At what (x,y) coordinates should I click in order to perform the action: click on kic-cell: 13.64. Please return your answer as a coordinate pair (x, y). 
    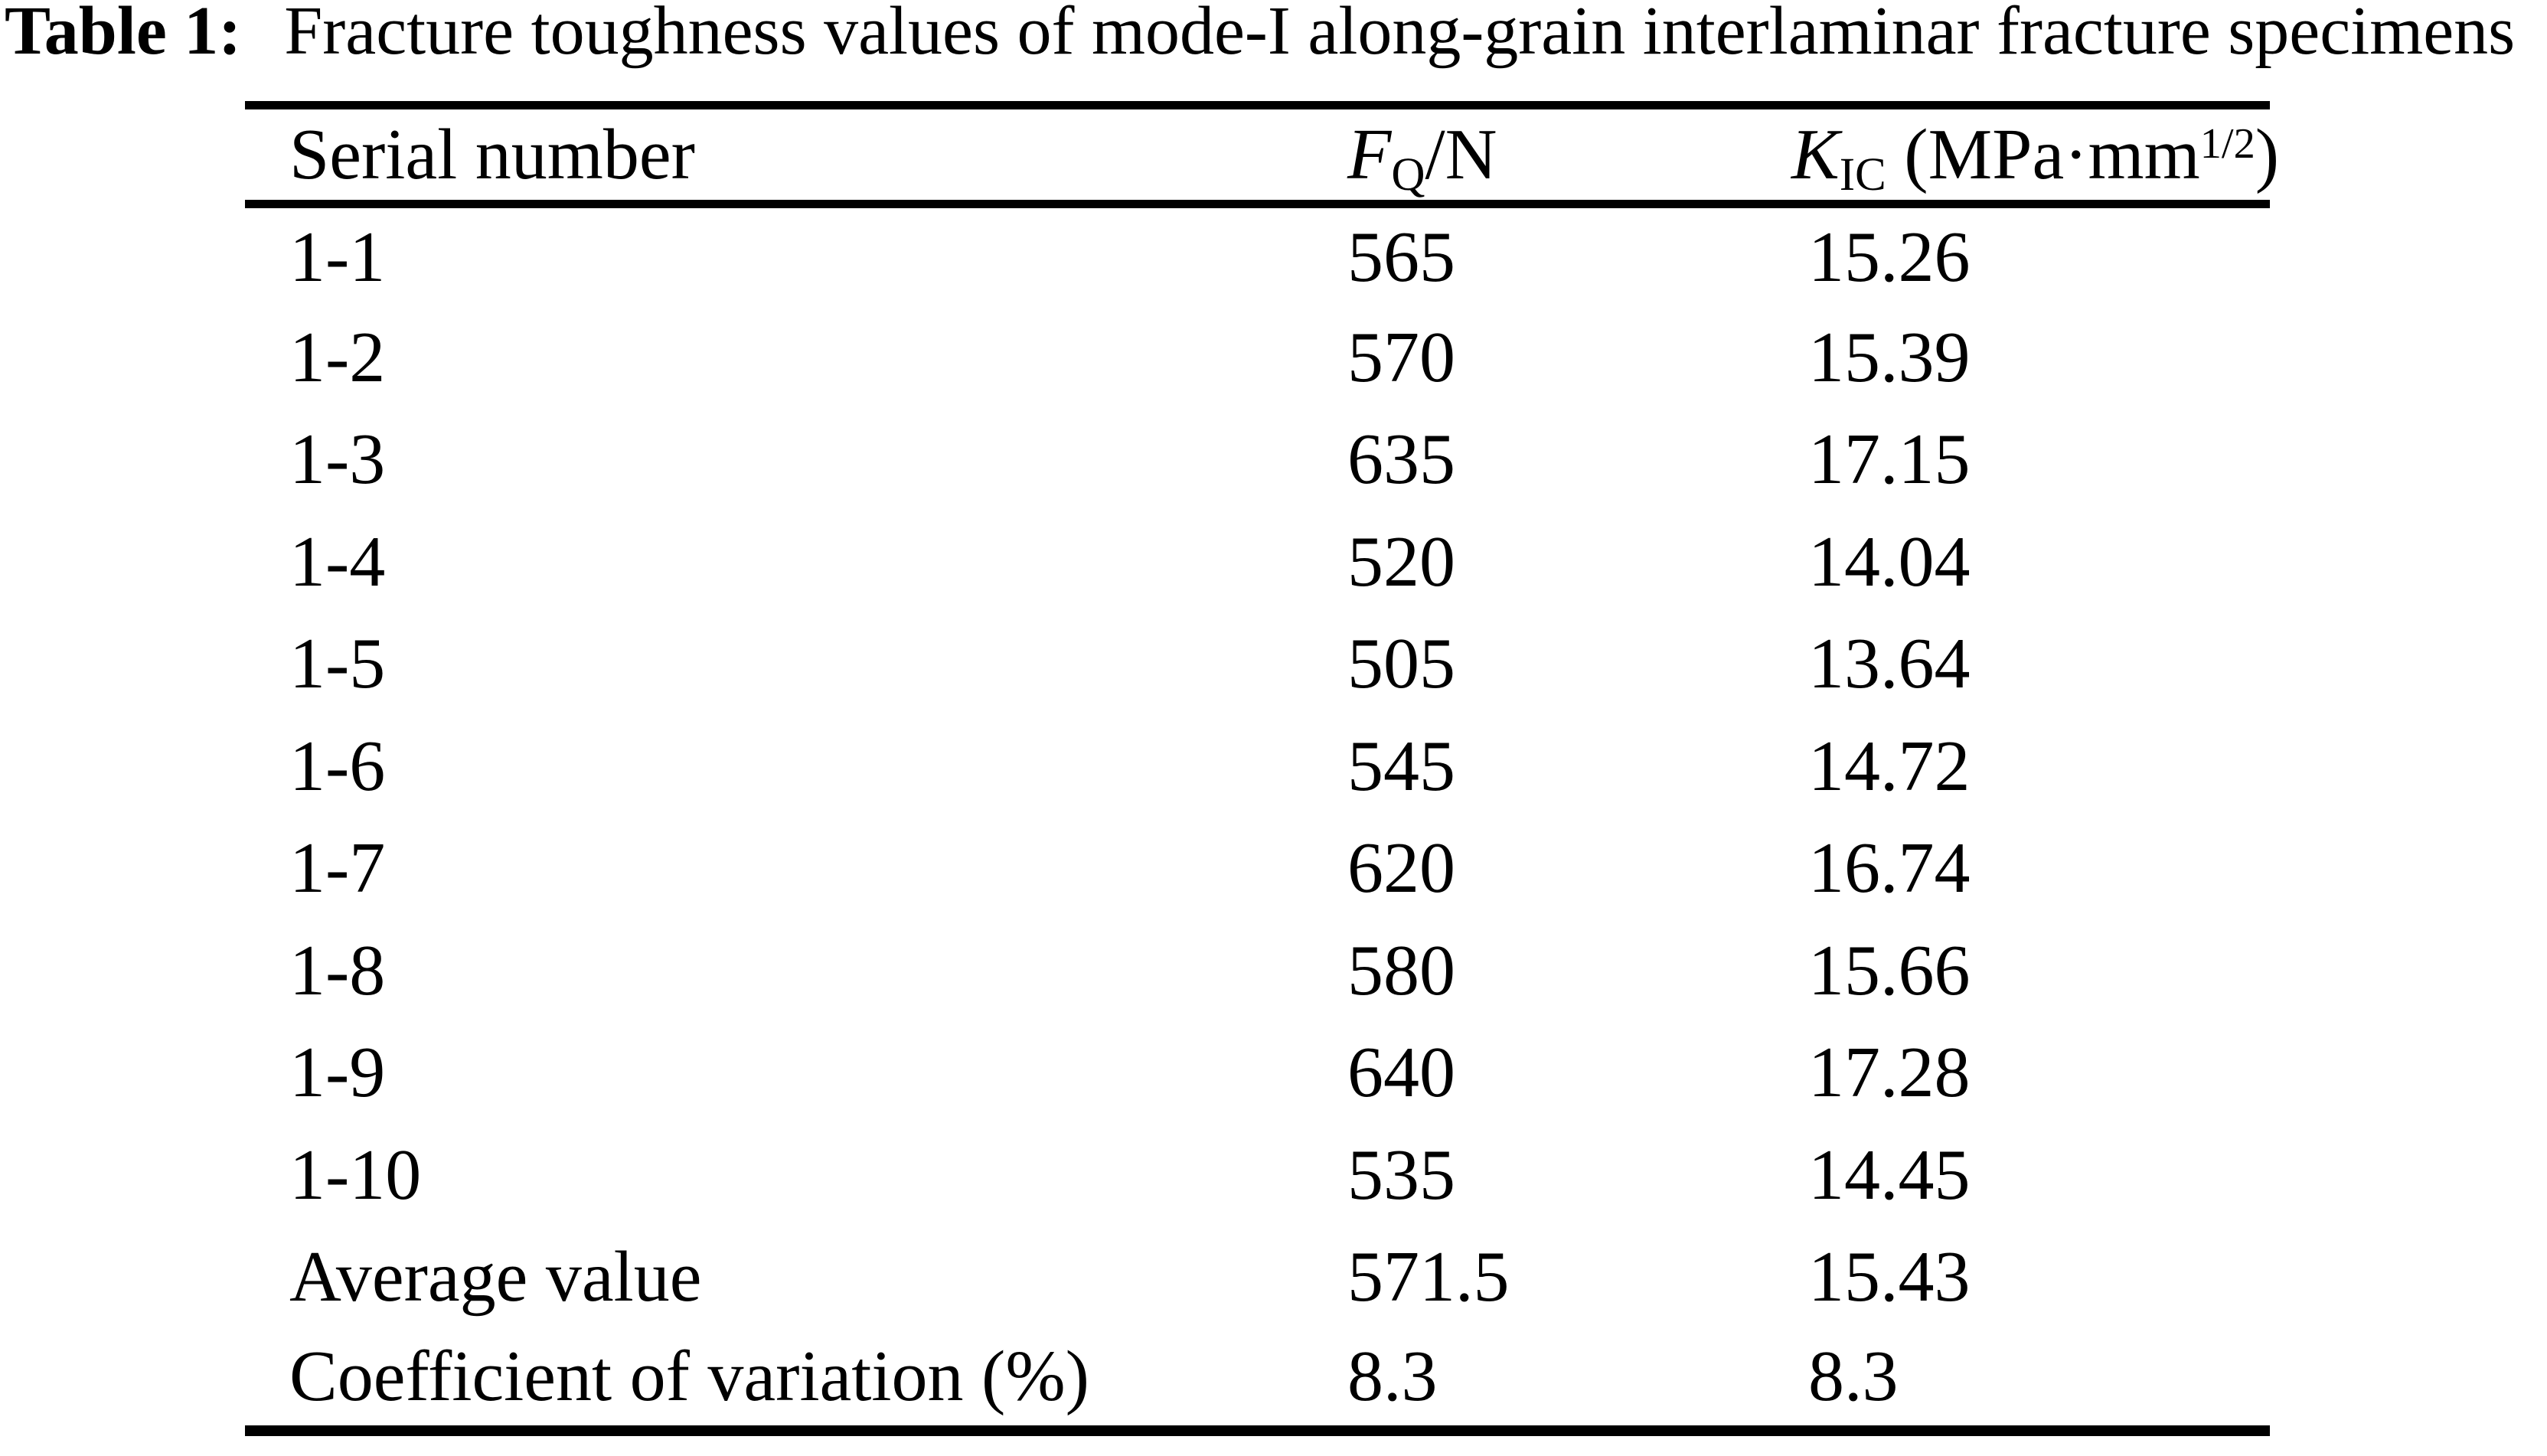
    Looking at the image, I should click on (1889, 664).